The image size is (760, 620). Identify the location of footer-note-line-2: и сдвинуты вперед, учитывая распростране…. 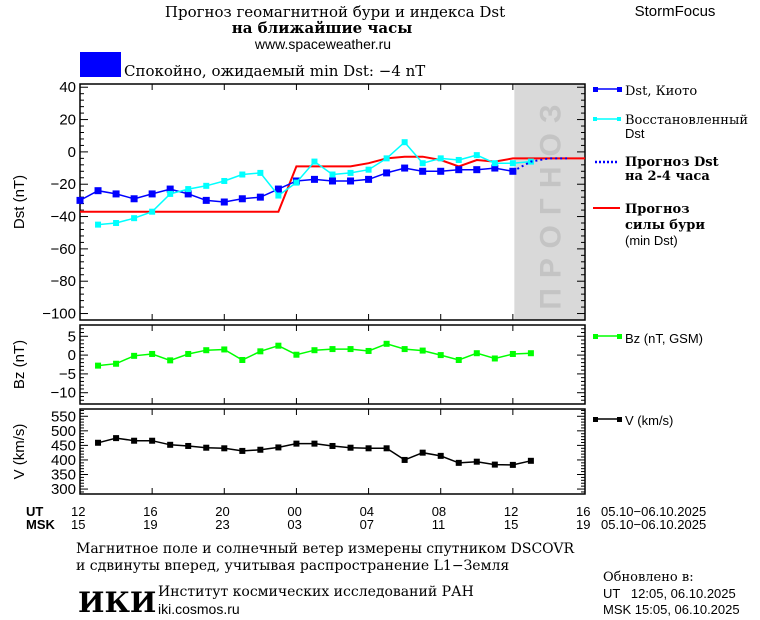
(292, 566).